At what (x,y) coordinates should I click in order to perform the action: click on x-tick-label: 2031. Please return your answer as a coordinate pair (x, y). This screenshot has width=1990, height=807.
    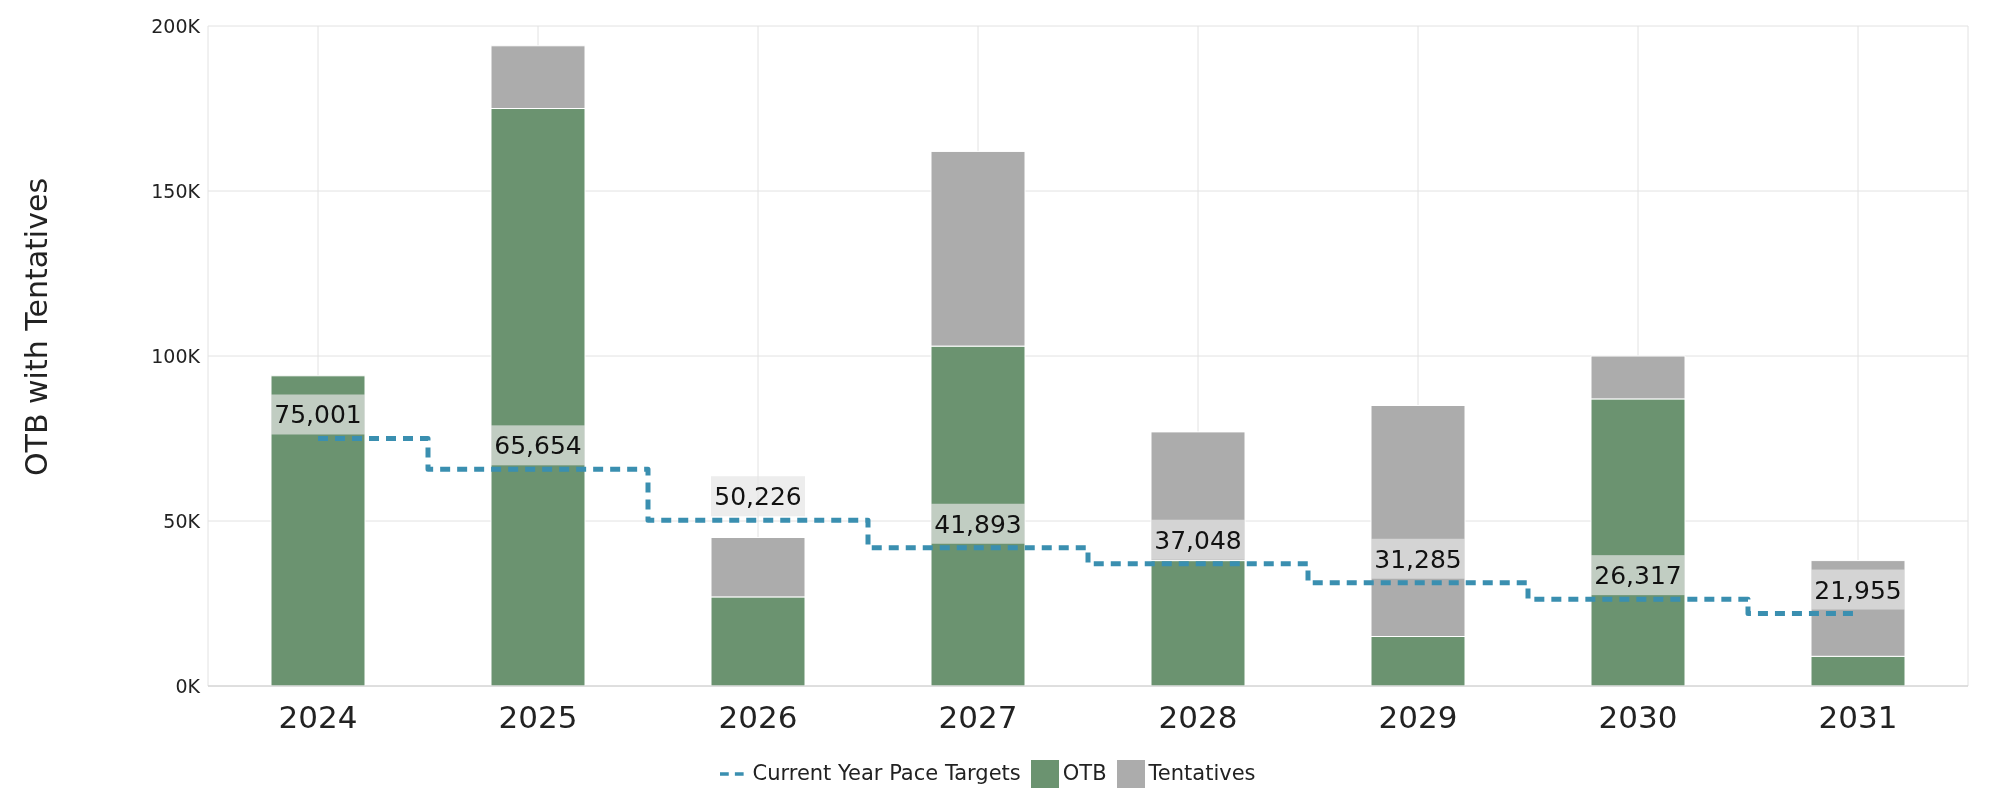
    Looking at the image, I should click on (1858, 717).